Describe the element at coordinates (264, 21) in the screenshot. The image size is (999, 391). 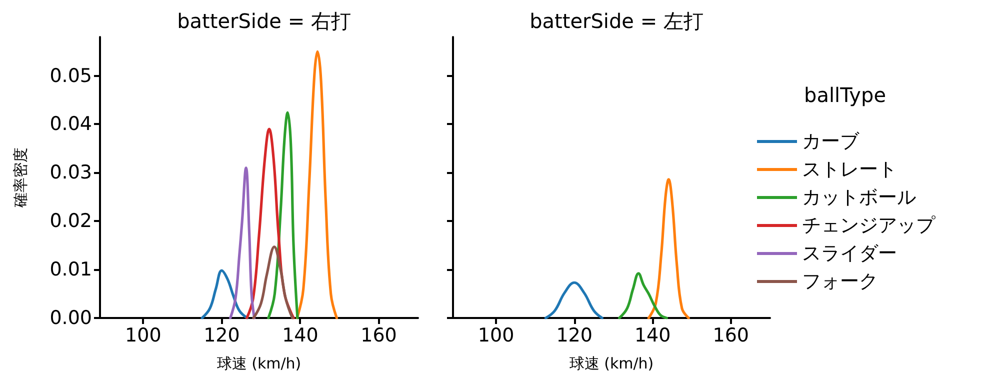
I see `chart-title: batterSide = 右打` at that location.